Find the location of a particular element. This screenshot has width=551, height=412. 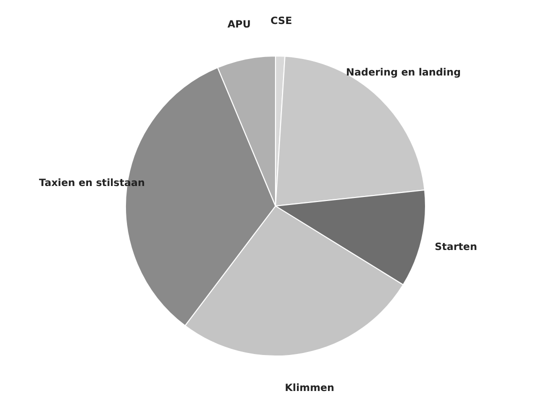

slice-label: APU is located at coordinates (239, 25).